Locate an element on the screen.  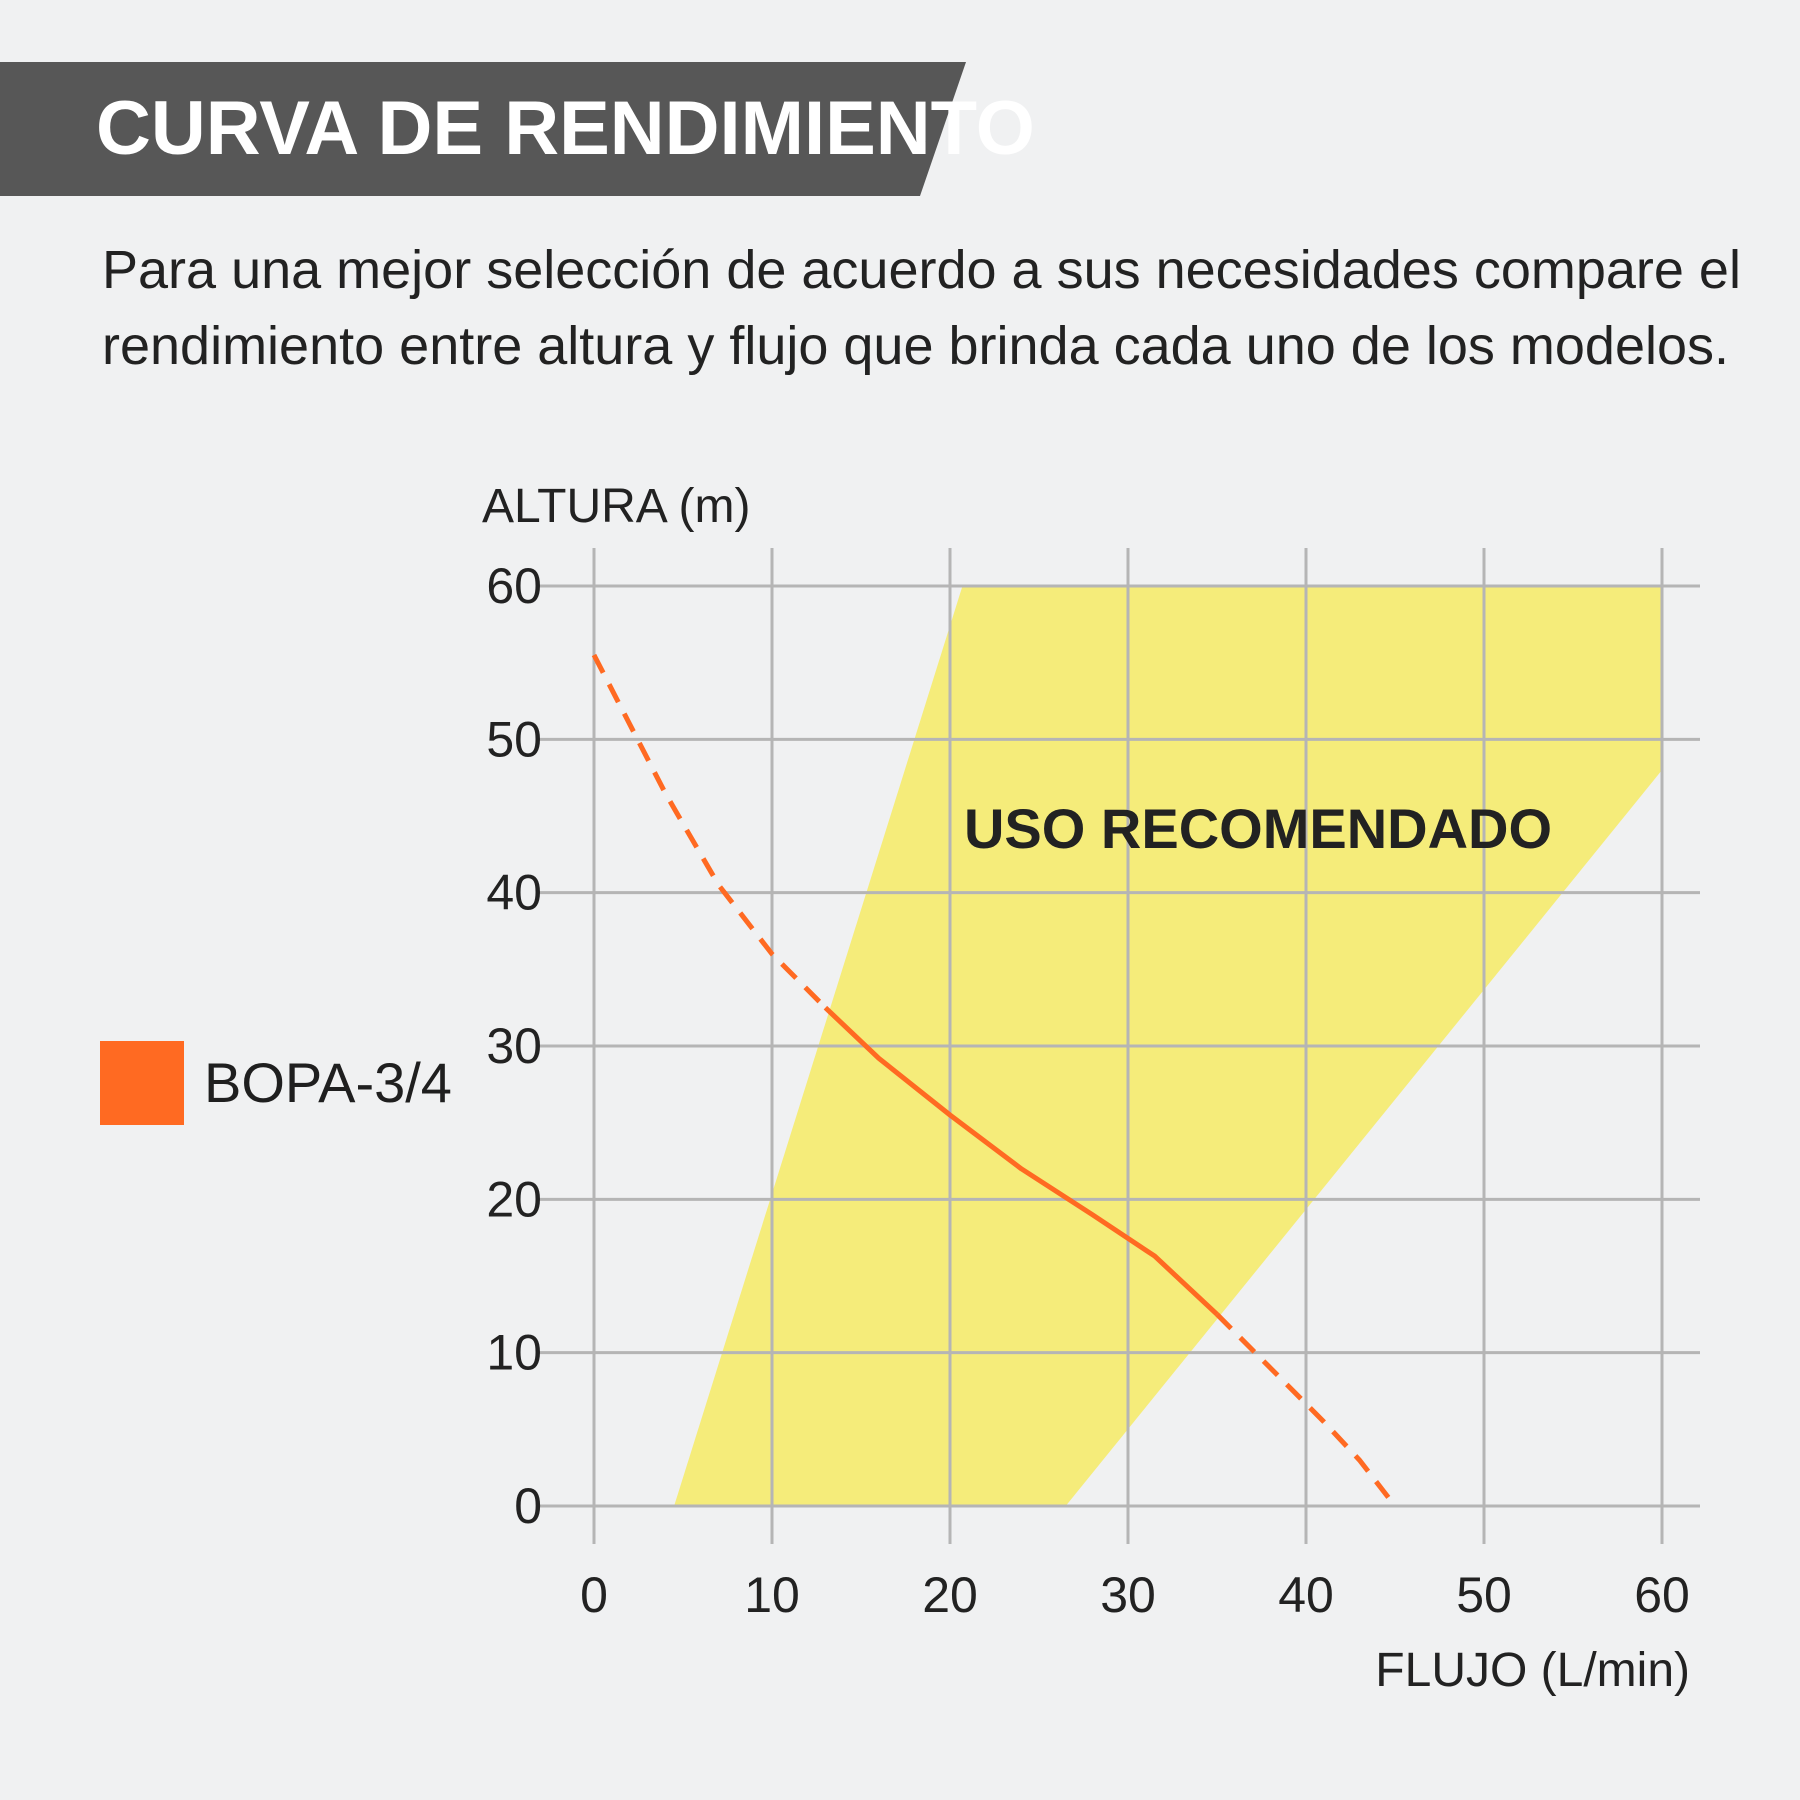
x-tick-label: 0 is located at coordinates (594, 1595).